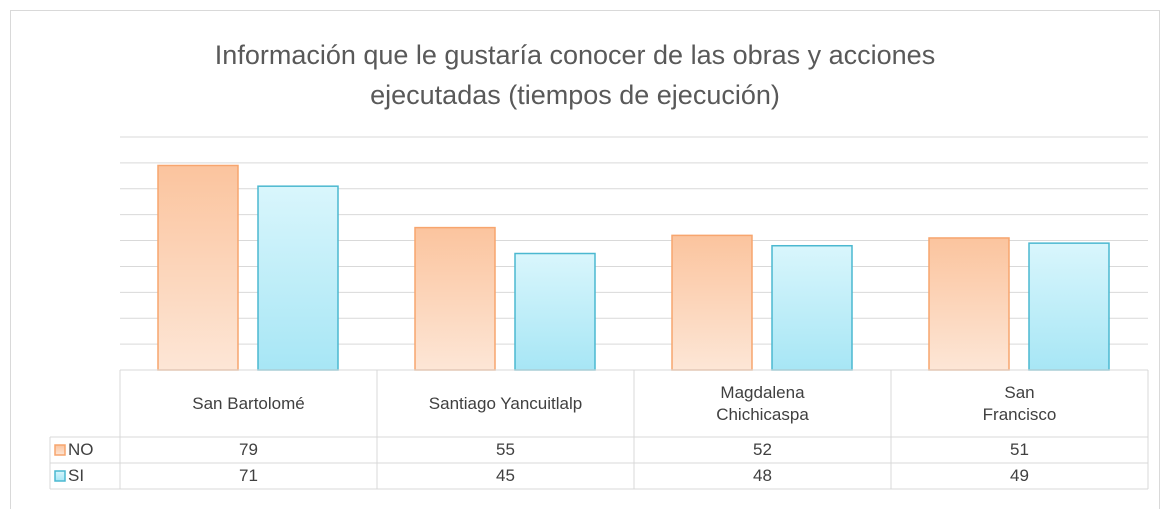  What do you see at coordinates (248, 449) in the screenshot?
I see `value-cell: 79` at bounding box center [248, 449].